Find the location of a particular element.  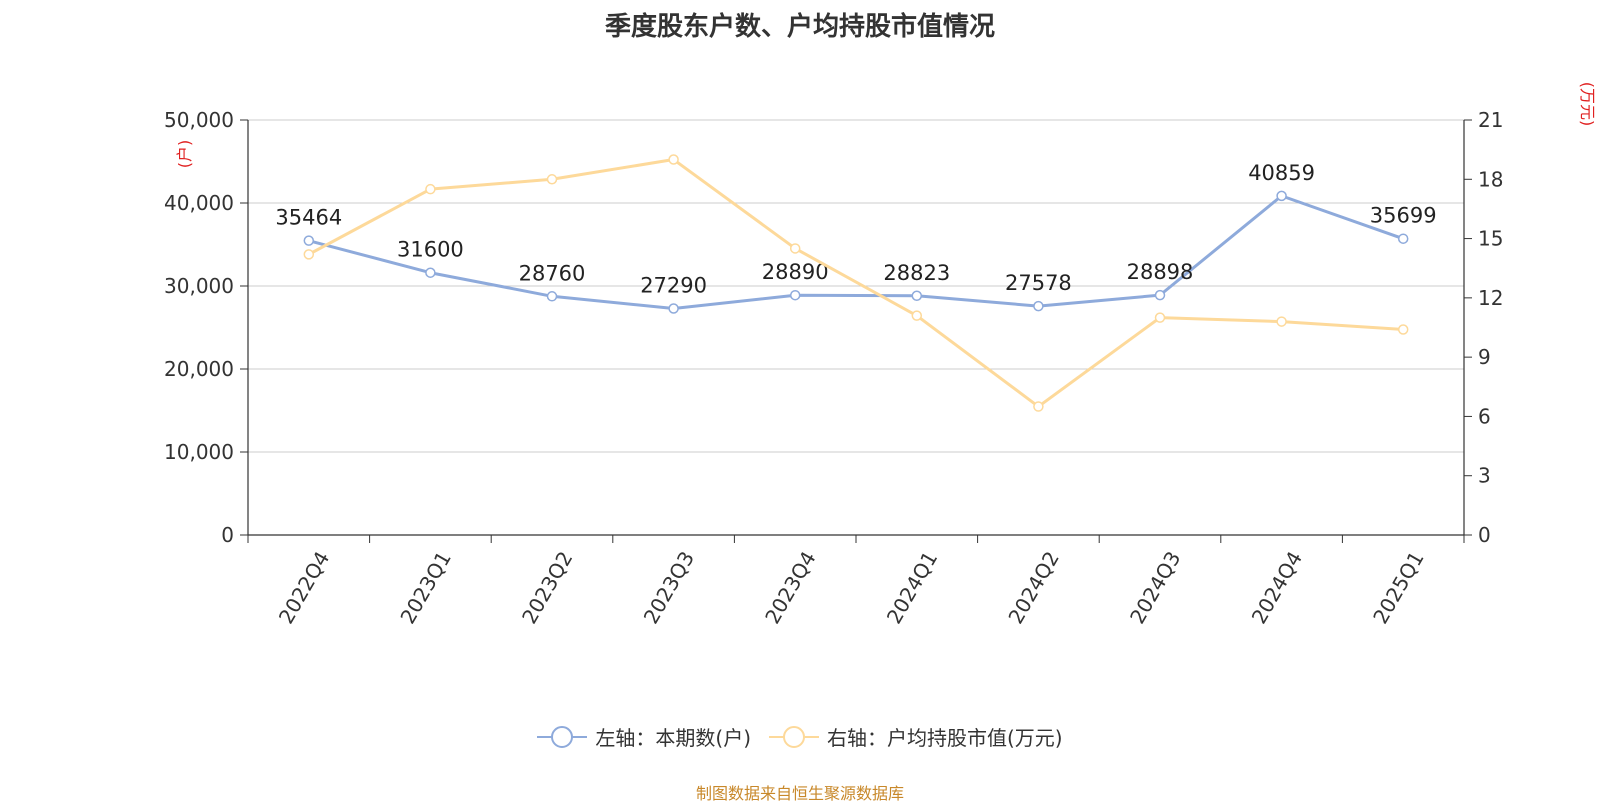

data-label: 28823 is located at coordinates (916, 273).